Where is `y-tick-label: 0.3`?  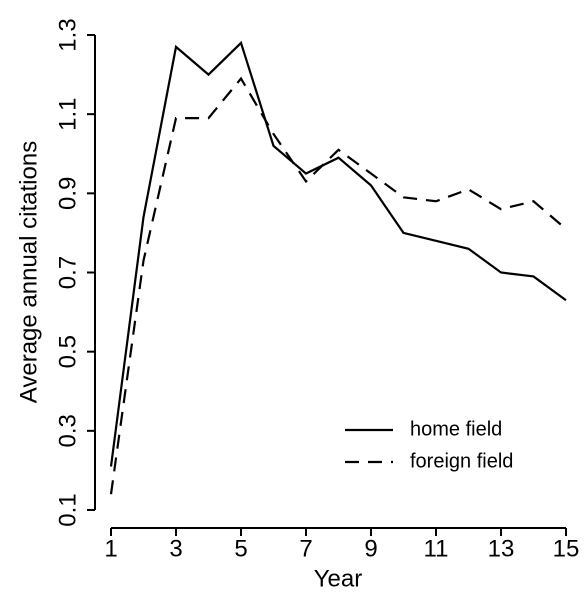
y-tick-label: 0.3 is located at coordinates (67, 430).